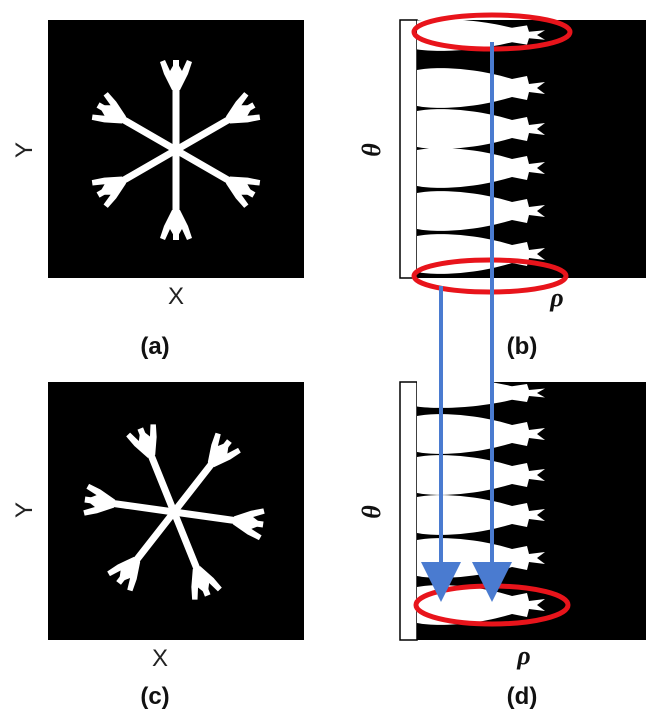 Image resolution: width=646 pixels, height=718 pixels. What do you see at coordinates (24, 510) in the screenshot?
I see `y-axis-label-c: Y` at bounding box center [24, 510].